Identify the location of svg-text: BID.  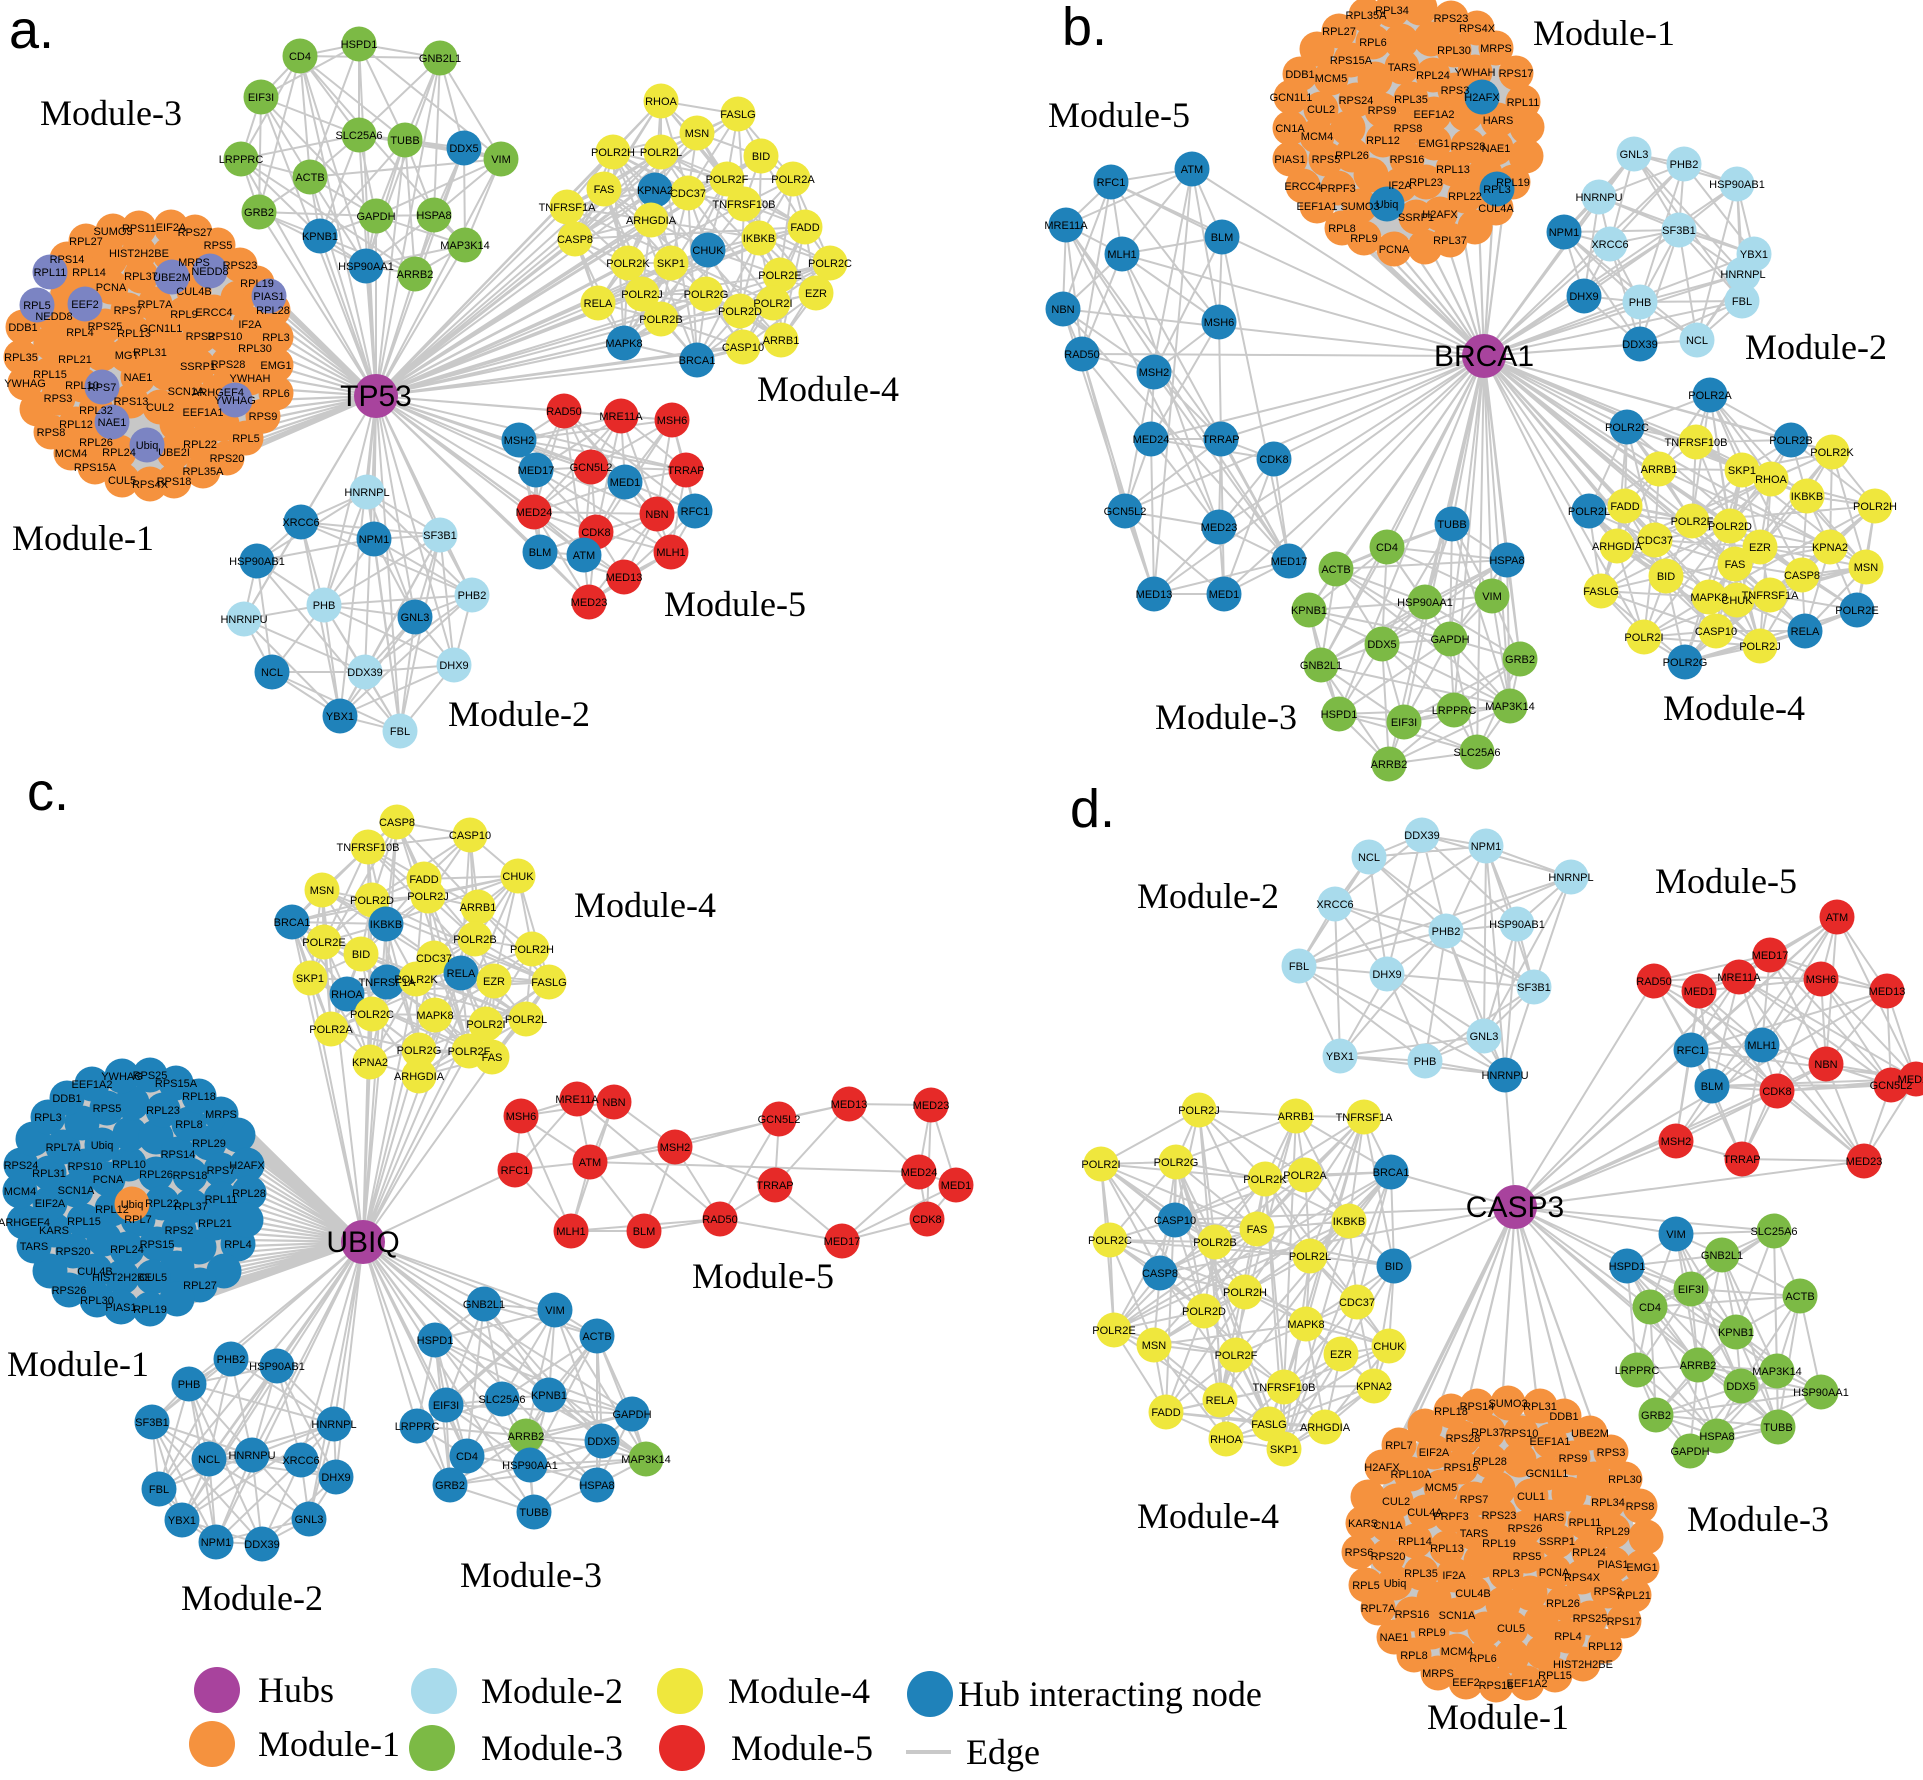
(1394, 1267).